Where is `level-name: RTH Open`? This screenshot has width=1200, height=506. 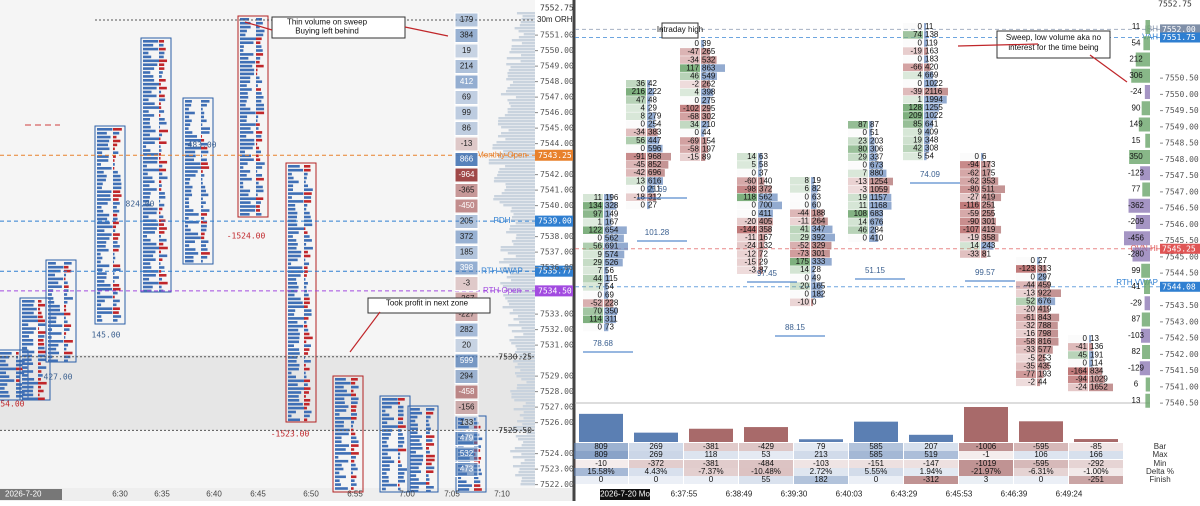
level-name: RTH Open is located at coordinates (502, 290).